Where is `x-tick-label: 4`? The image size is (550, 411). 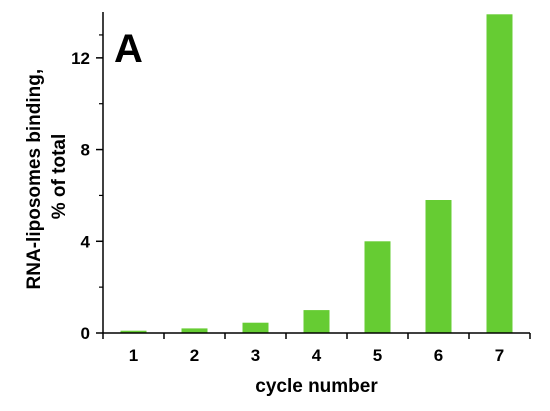 x-tick-label: 4 is located at coordinates (317, 355).